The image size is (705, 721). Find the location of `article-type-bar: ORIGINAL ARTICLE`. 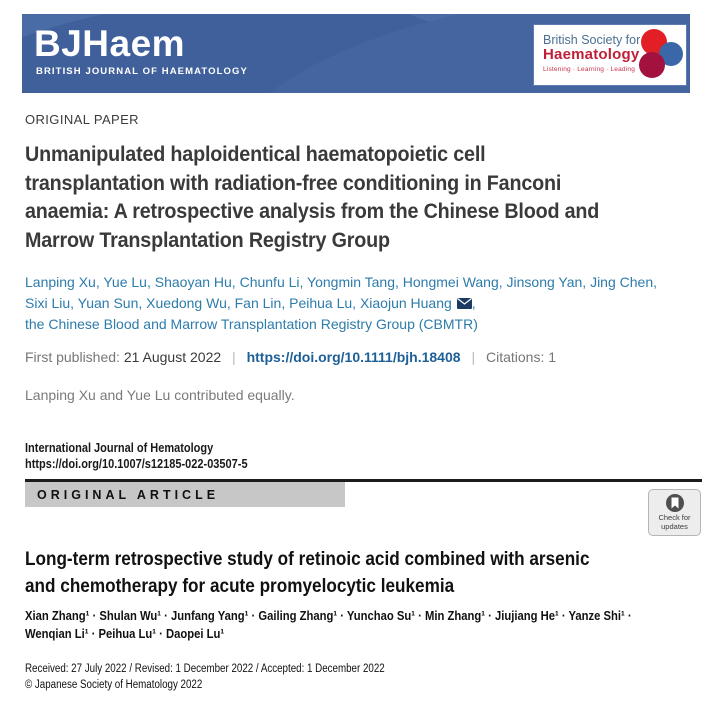

article-type-bar: ORIGINAL ARTICLE is located at coordinates (185, 494).